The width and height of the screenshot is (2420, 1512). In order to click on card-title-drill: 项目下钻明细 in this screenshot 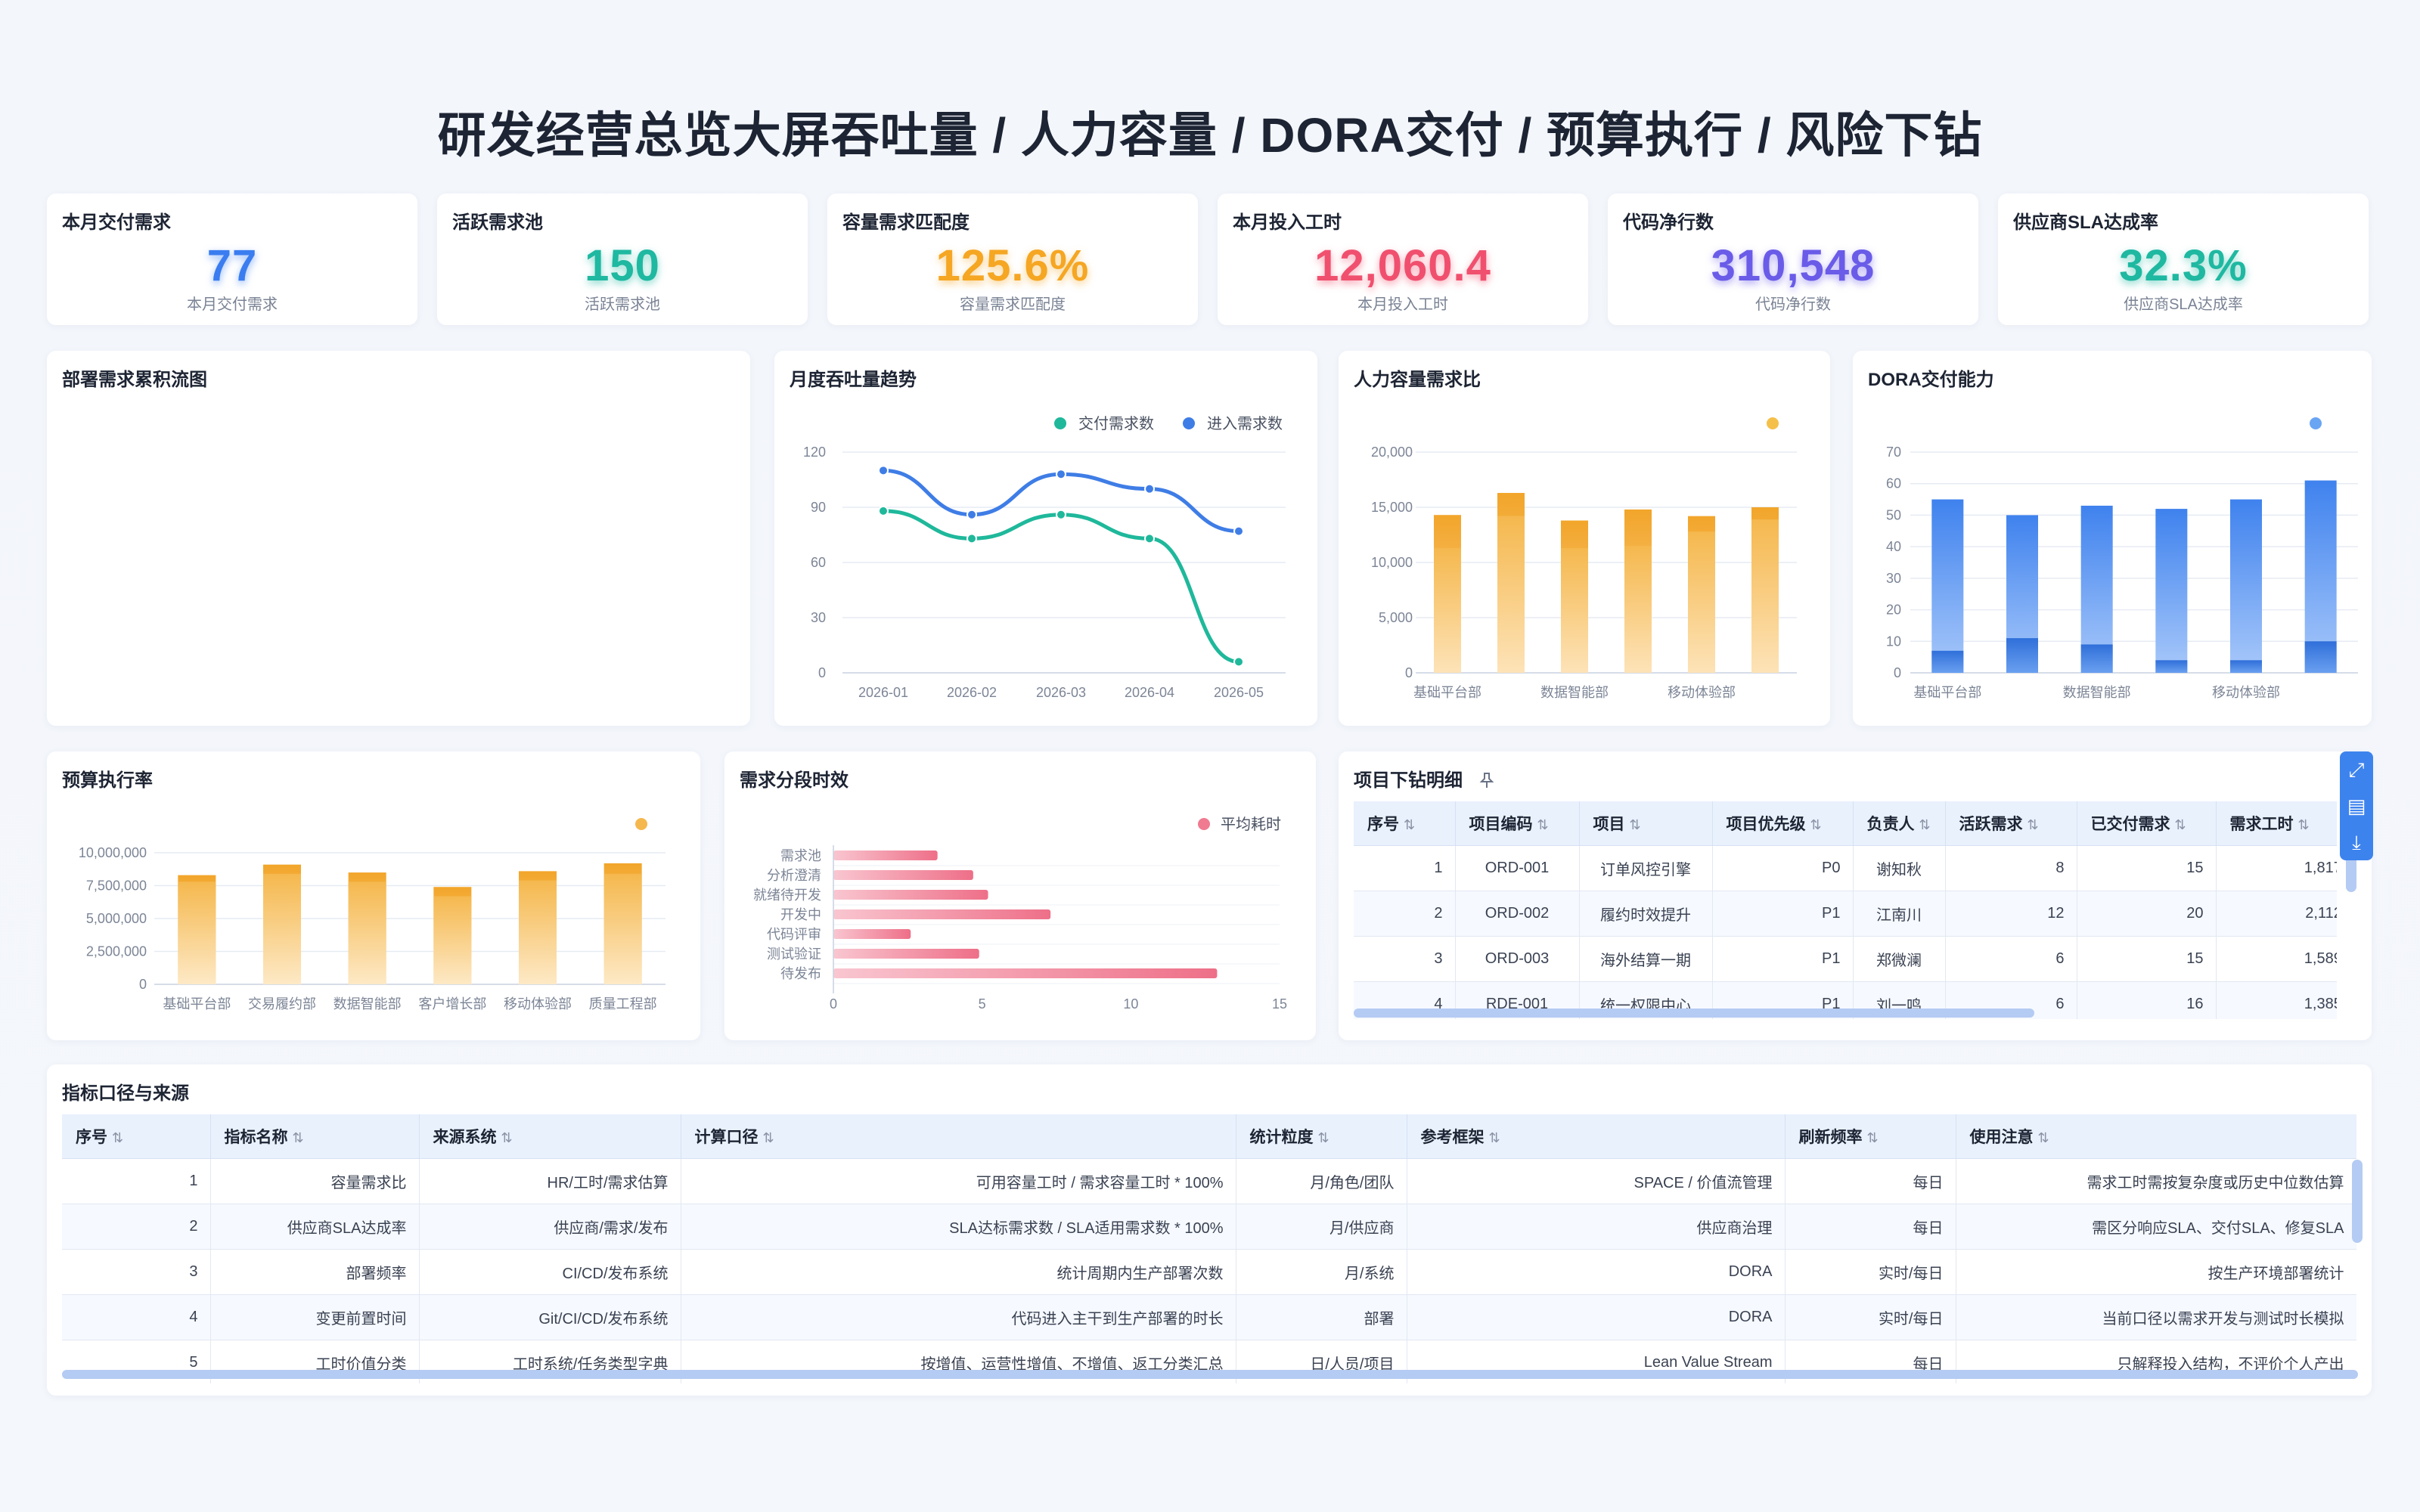, I will do `click(1424, 778)`.